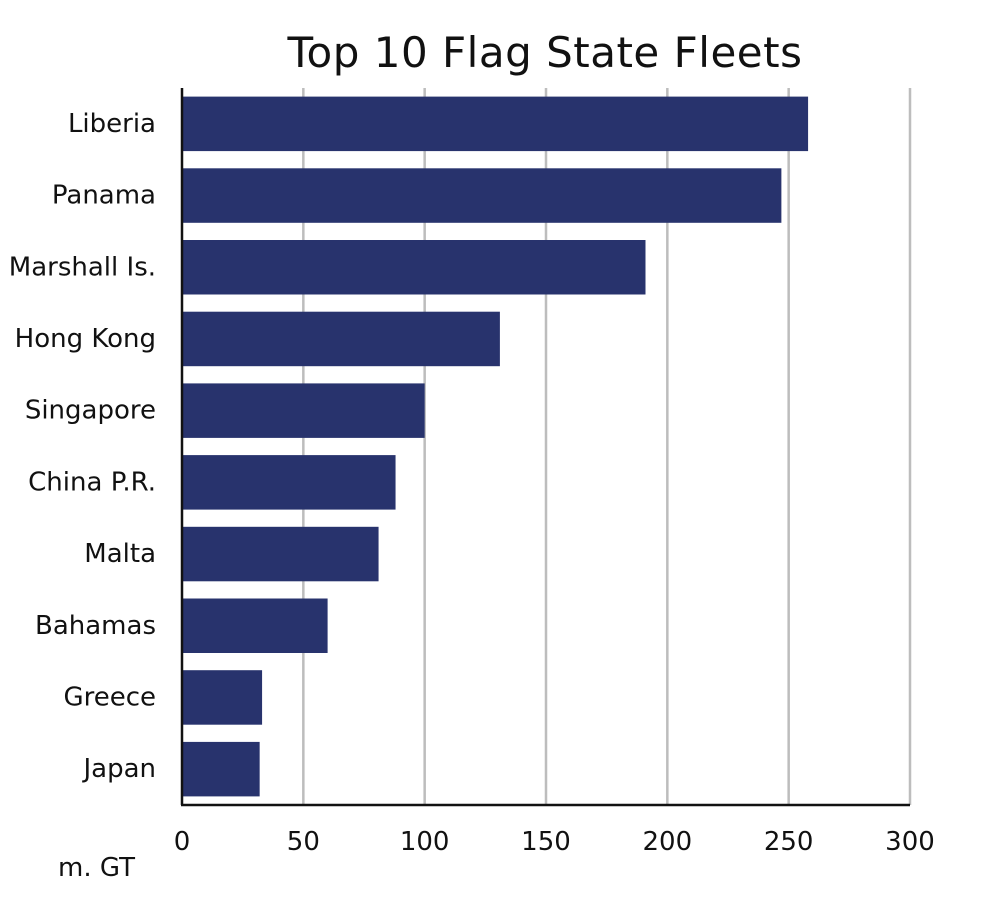 This screenshot has height=915, width=998. What do you see at coordinates (255, 625) in the screenshot?
I see `bar-bahamas` at bounding box center [255, 625].